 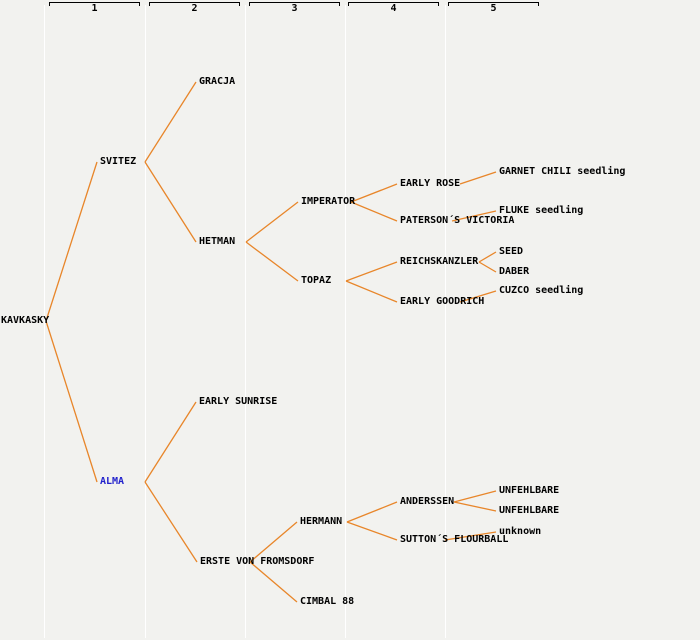 I want to click on node-imperator: IMPERATOR, so click(x=328, y=201).